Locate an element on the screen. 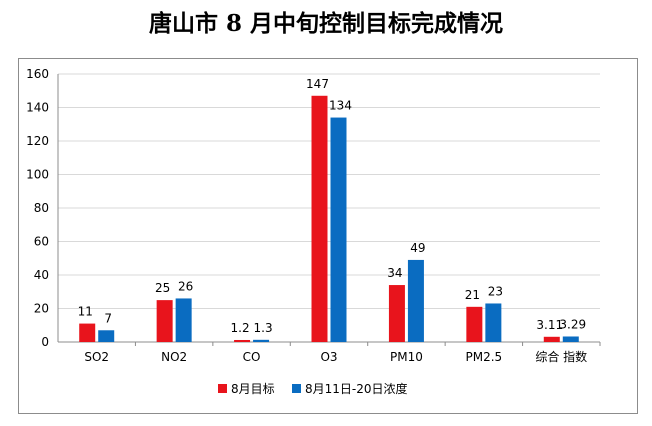  data-label: 26 is located at coordinates (185, 286).